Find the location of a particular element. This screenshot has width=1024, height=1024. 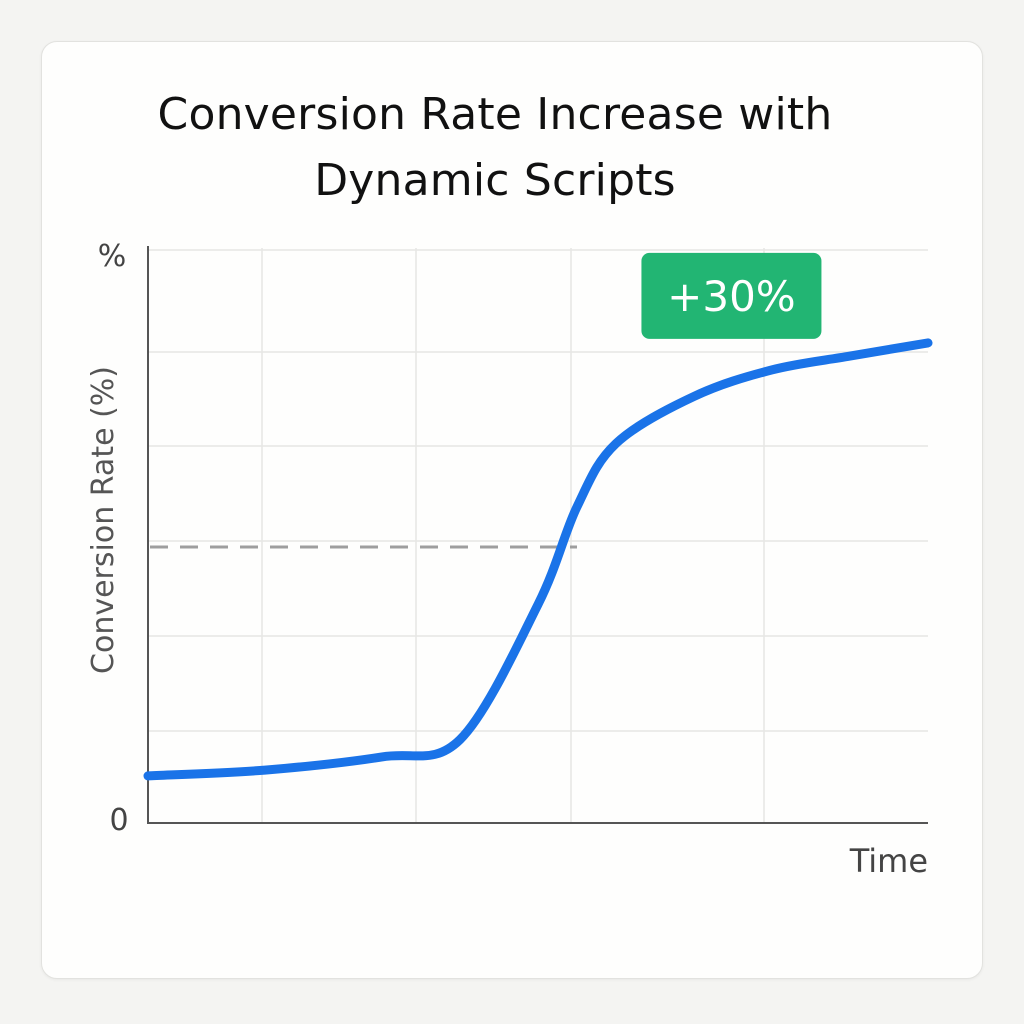

annotation-badge: +30% is located at coordinates (731, 295).